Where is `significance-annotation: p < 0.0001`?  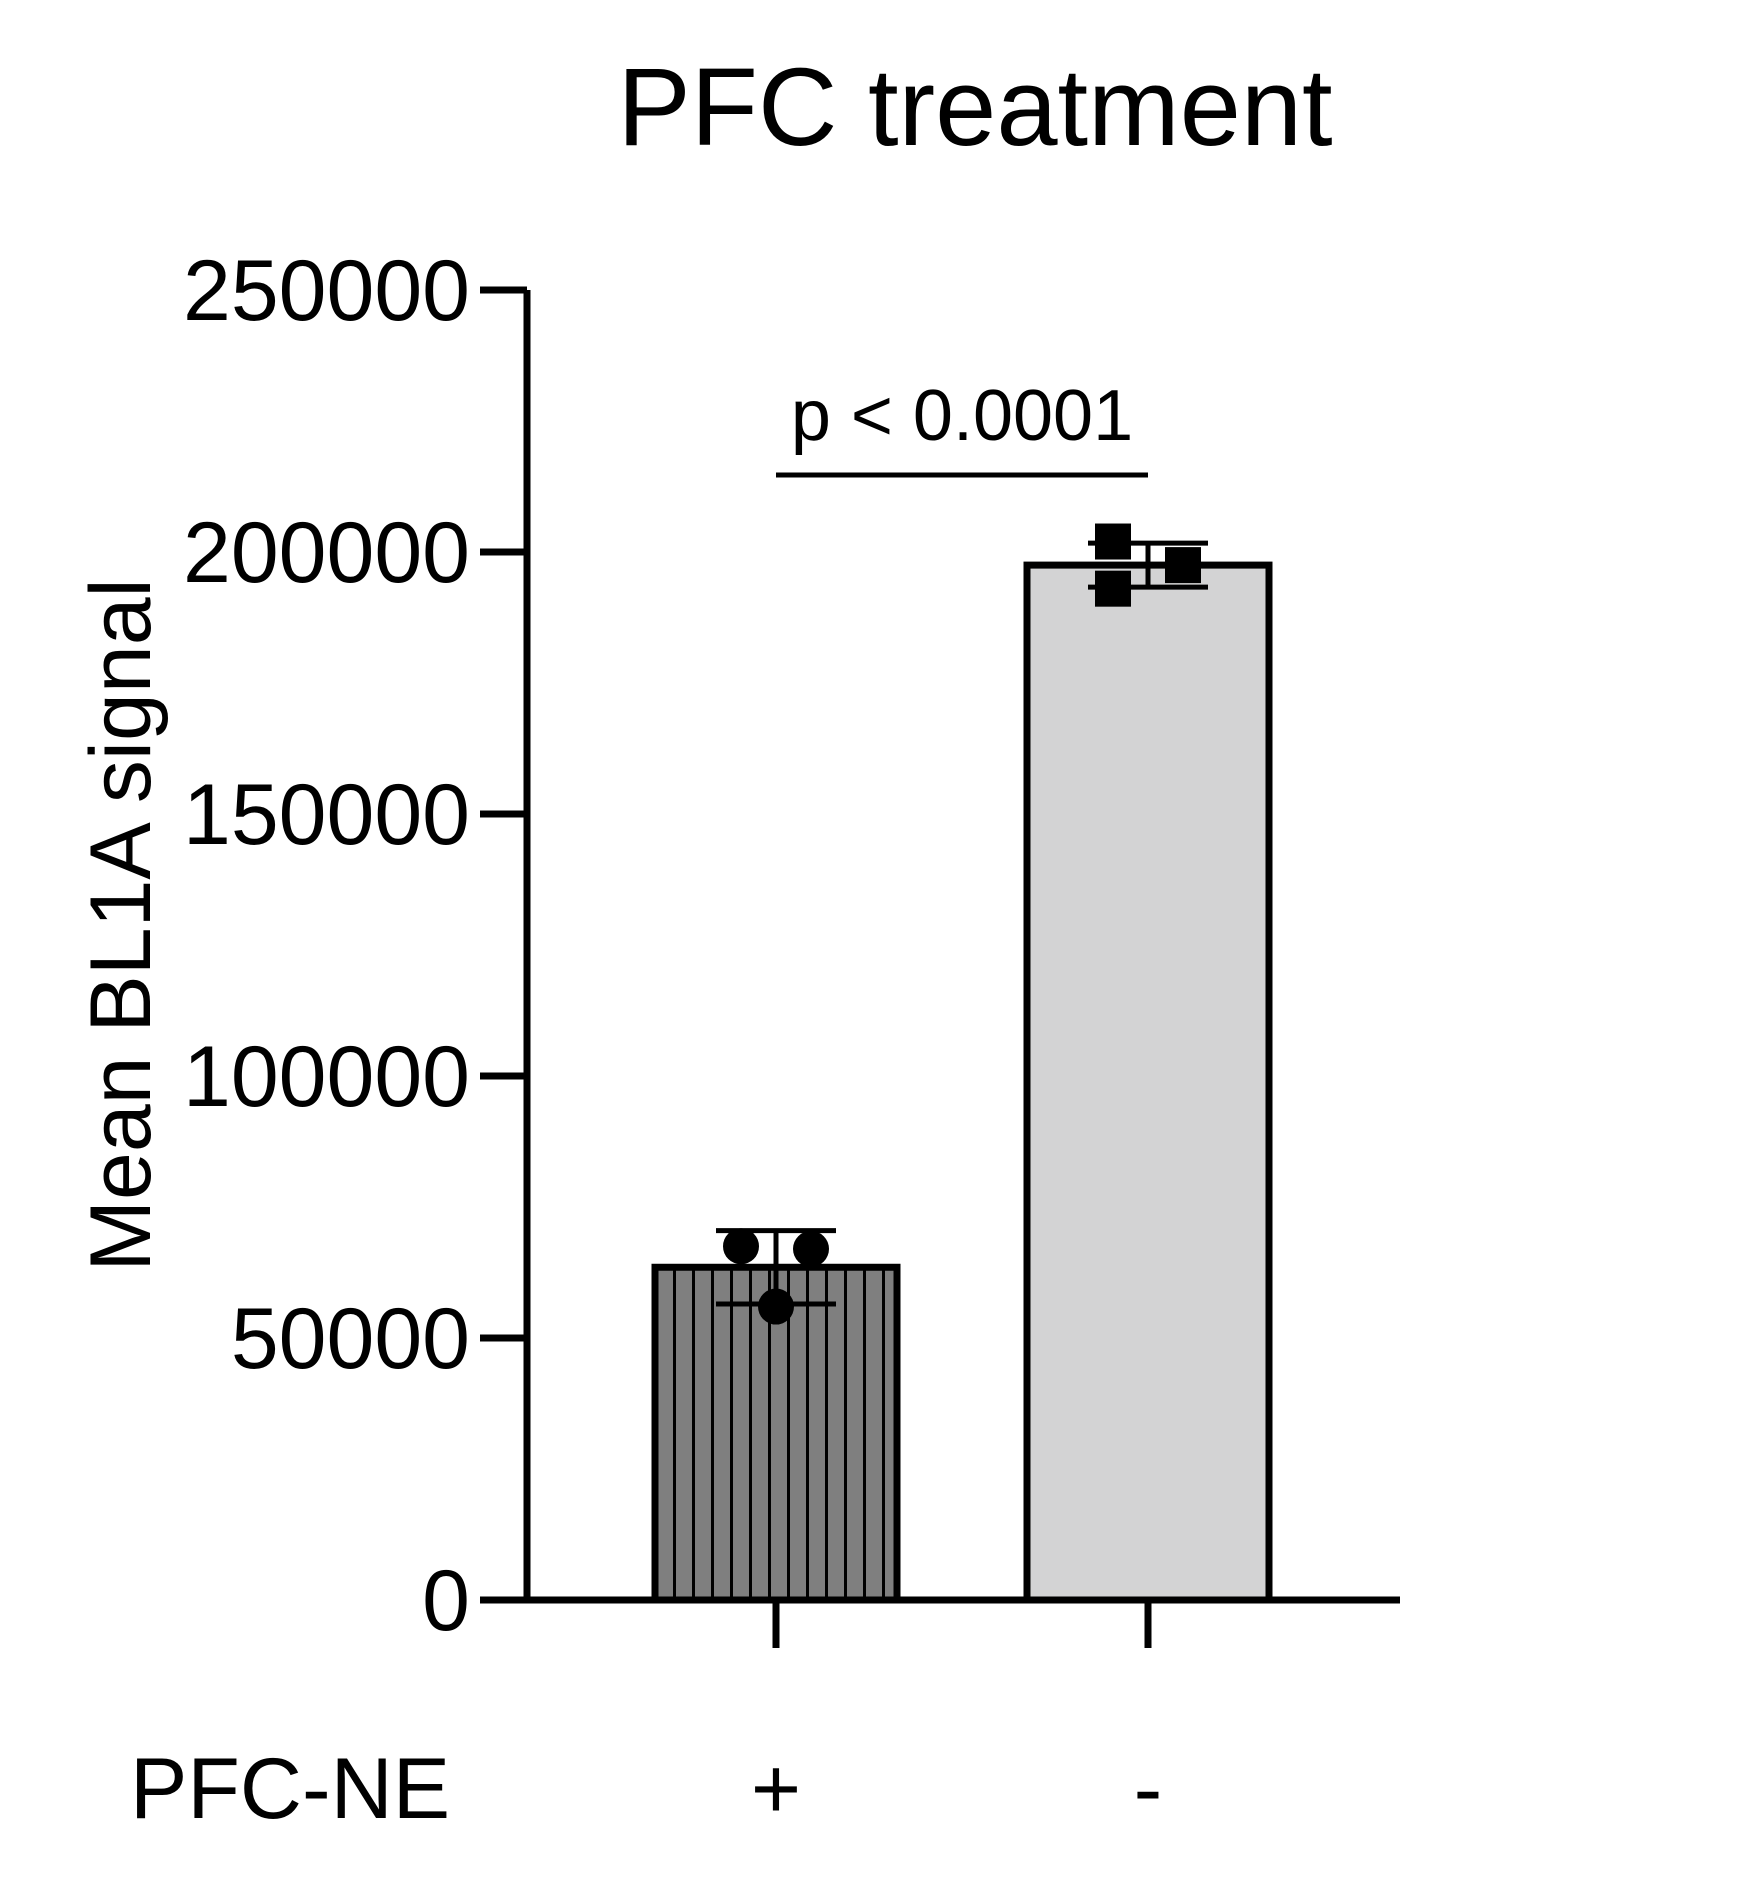 significance-annotation: p < 0.0001 is located at coordinates (962, 427).